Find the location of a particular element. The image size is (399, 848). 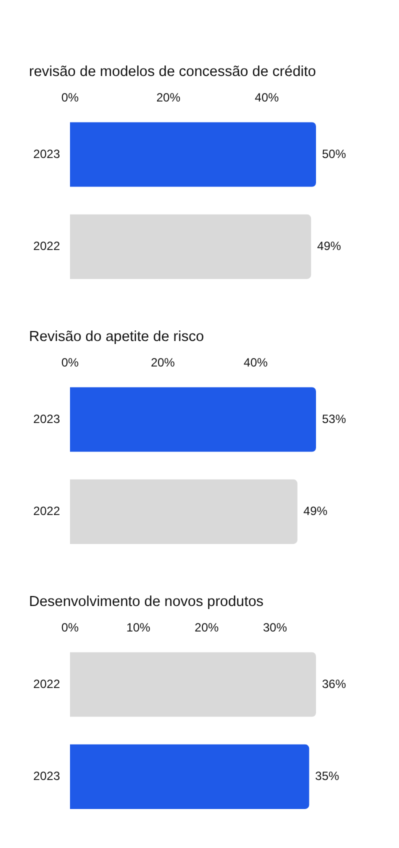

chart-title: Revisão do apetite de risco is located at coordinates (116, 337).